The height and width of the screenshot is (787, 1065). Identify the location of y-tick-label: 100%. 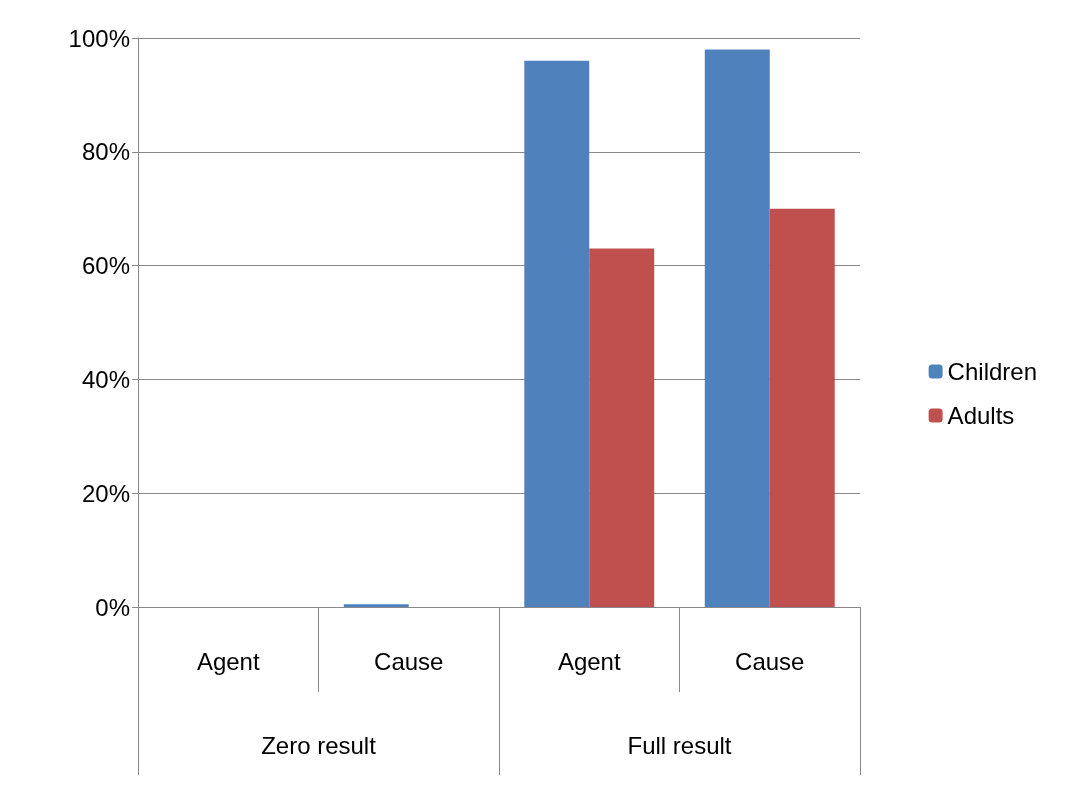
(99, 38).